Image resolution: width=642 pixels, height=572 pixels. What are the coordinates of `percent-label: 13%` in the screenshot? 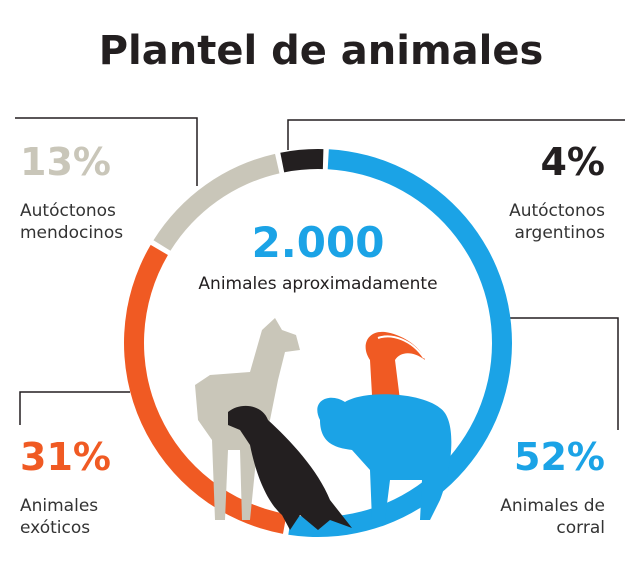 It's located at (65, 162).